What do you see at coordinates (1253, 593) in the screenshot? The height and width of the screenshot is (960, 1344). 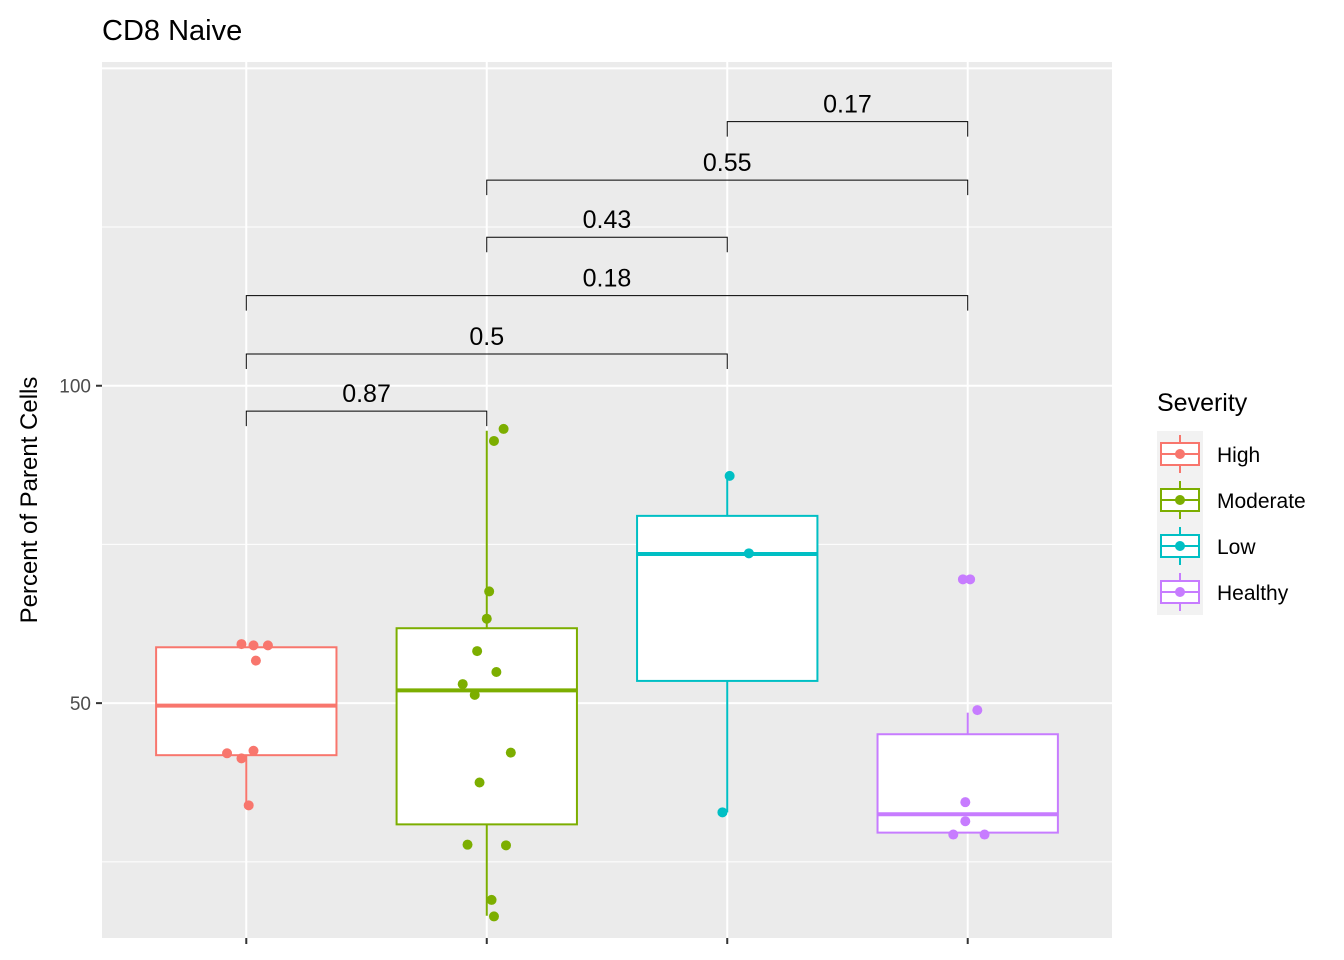 I see `legend-label: Healthy` at bounding box center [1253, 593].